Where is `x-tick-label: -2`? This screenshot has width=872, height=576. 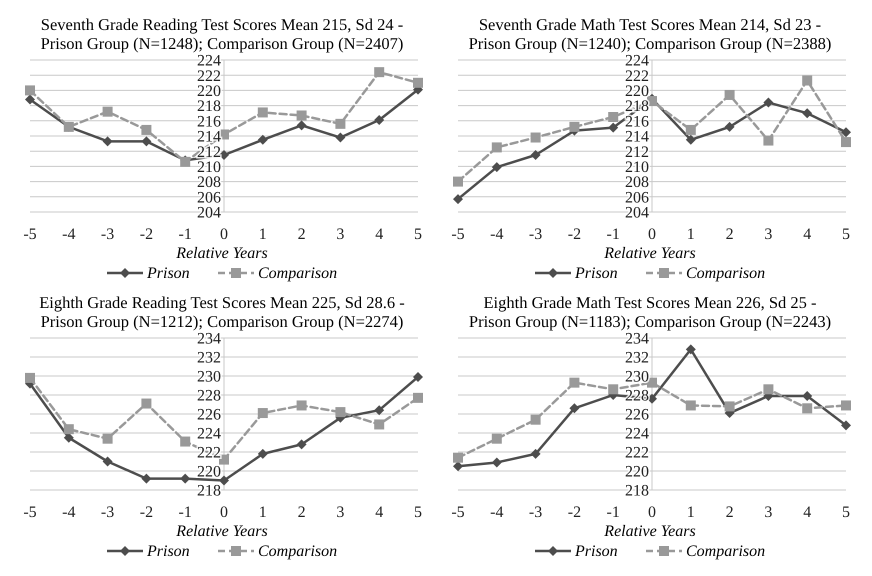 x-tick-label: -2 is located at coordinates (575, 512).